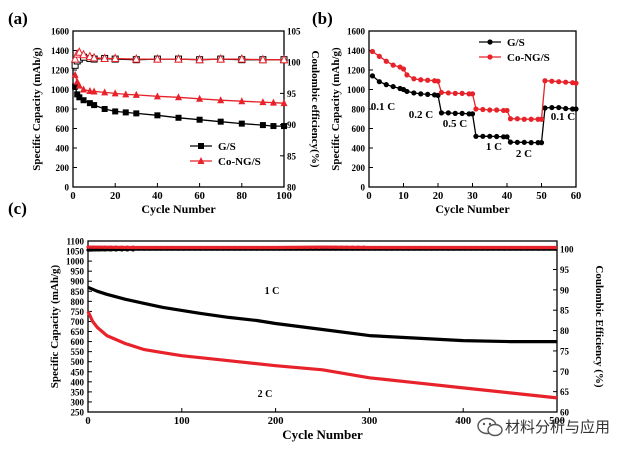 This screenshot has width=626, height=456. What do you see at coordinates (490, 427) in the screenshot?
I see `wechat-icon` at bounding box center [490, 427].